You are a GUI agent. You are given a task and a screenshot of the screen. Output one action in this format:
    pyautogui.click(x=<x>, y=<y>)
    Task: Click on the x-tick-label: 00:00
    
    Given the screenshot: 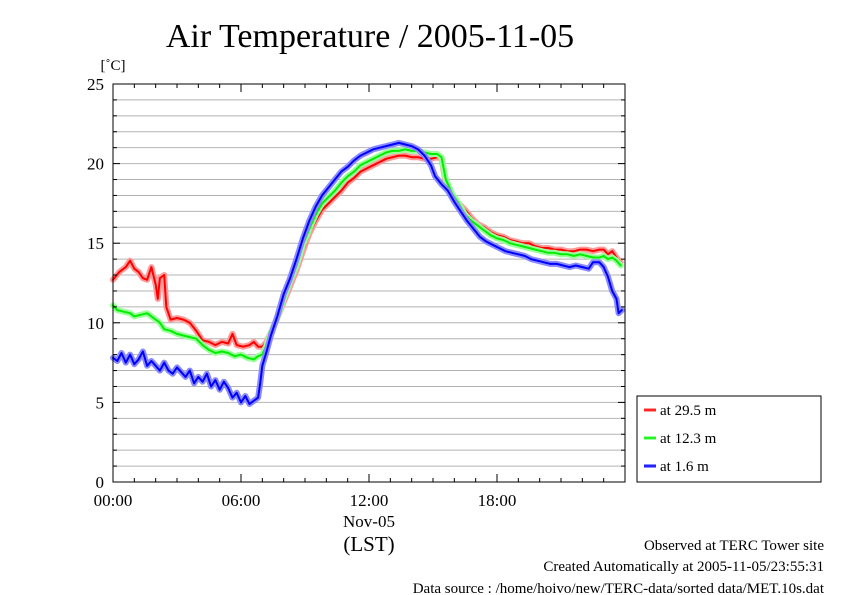 What is the action you would take?
    pyautogui.click(x=113, y=500)
    